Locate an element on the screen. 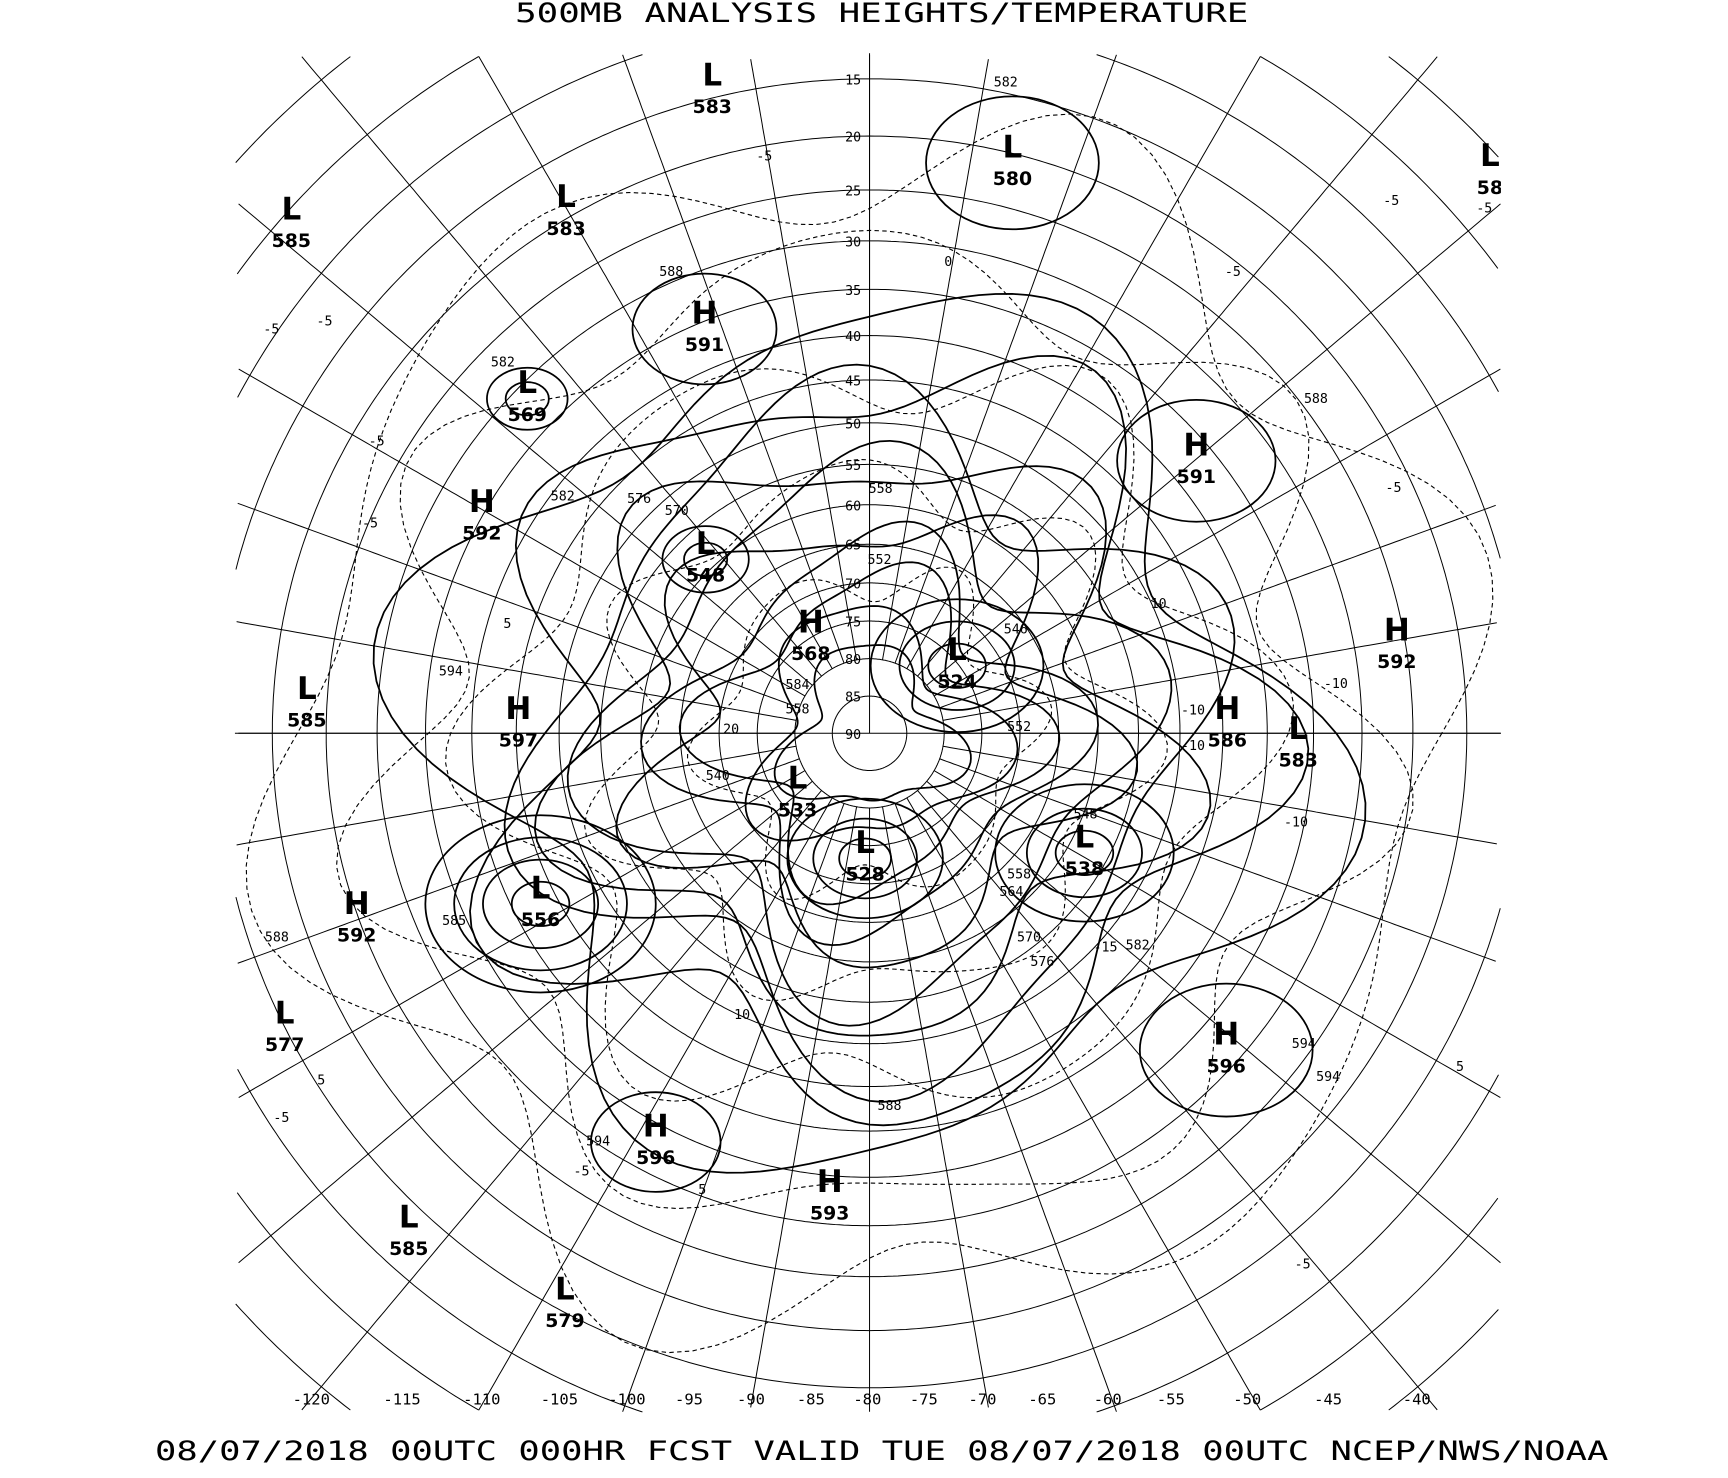  latitude-label: 50 is located at coordinates (853, 424).